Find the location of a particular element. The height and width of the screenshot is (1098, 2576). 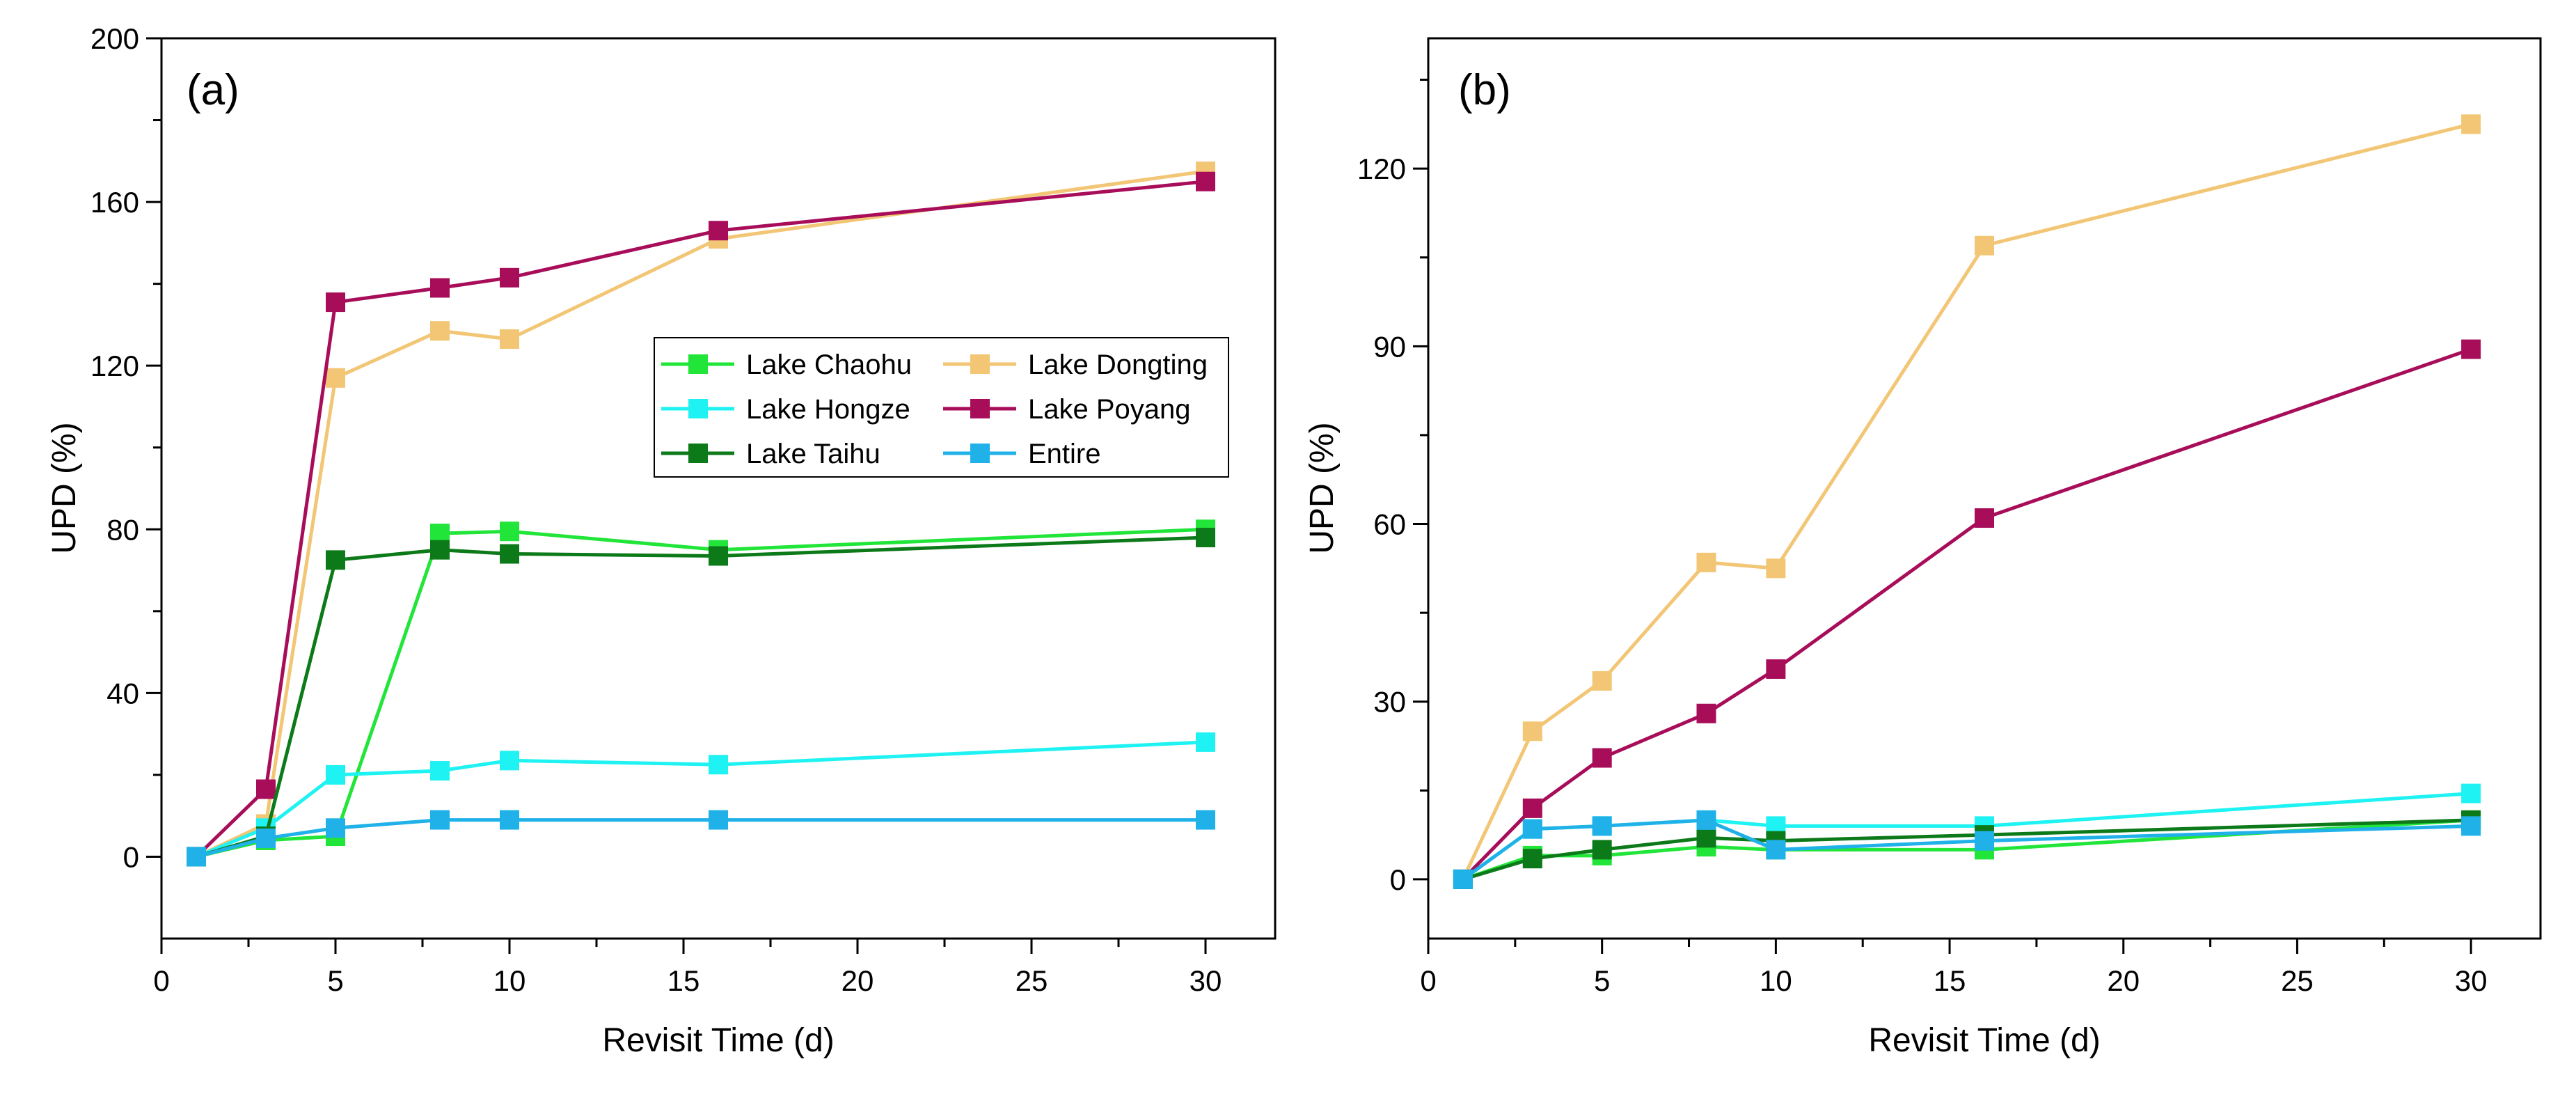

legend-label-lake-hongze: Lake Hongze is located at coordinates (828, 409).